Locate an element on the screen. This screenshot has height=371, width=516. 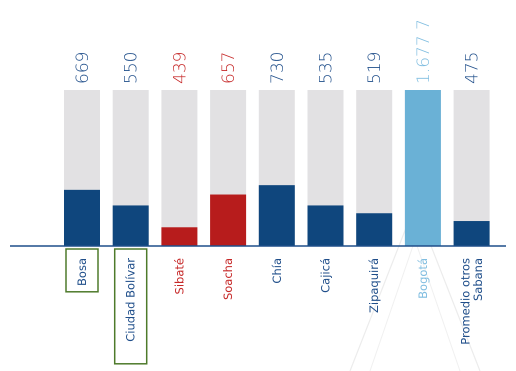
value-label-zipaquira: 519 is located at coordinates (375, 68).